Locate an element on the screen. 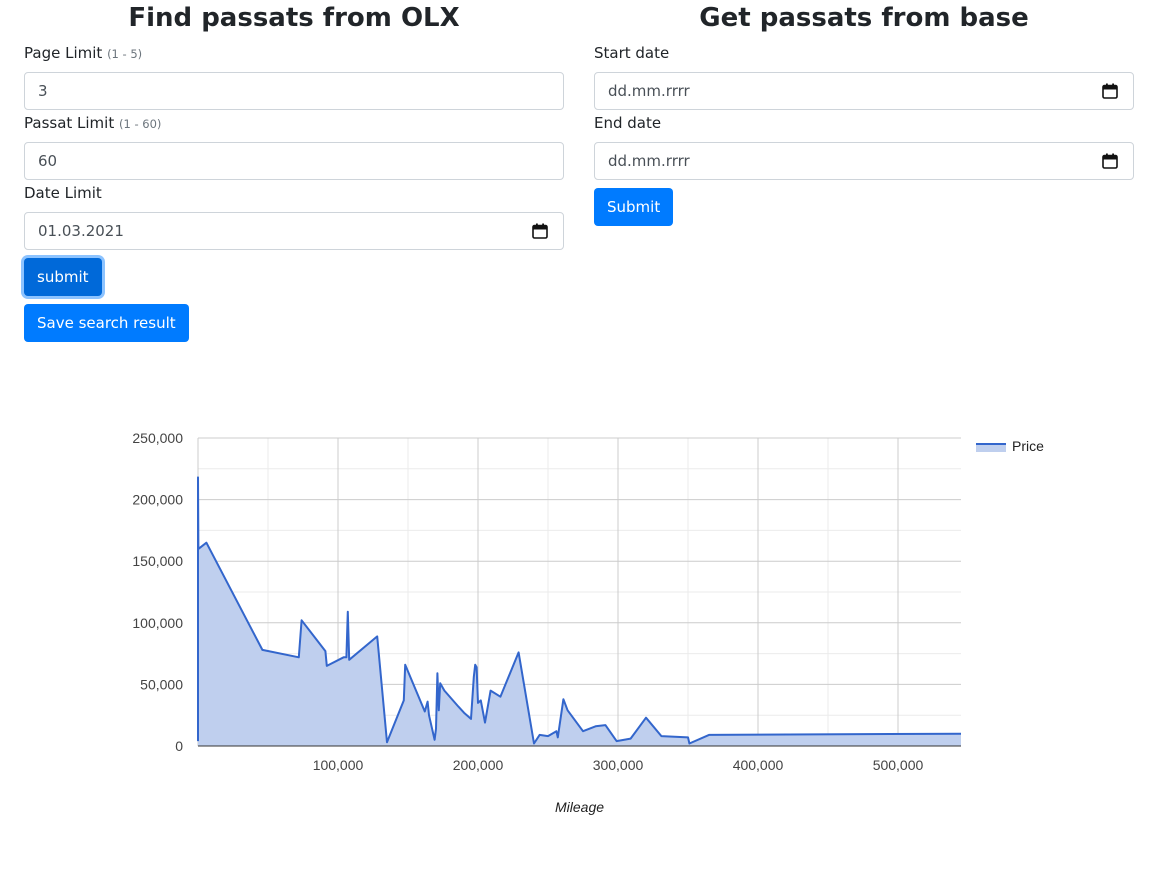  y-tick-label: 150,000 is located at coordinates (157, 561).